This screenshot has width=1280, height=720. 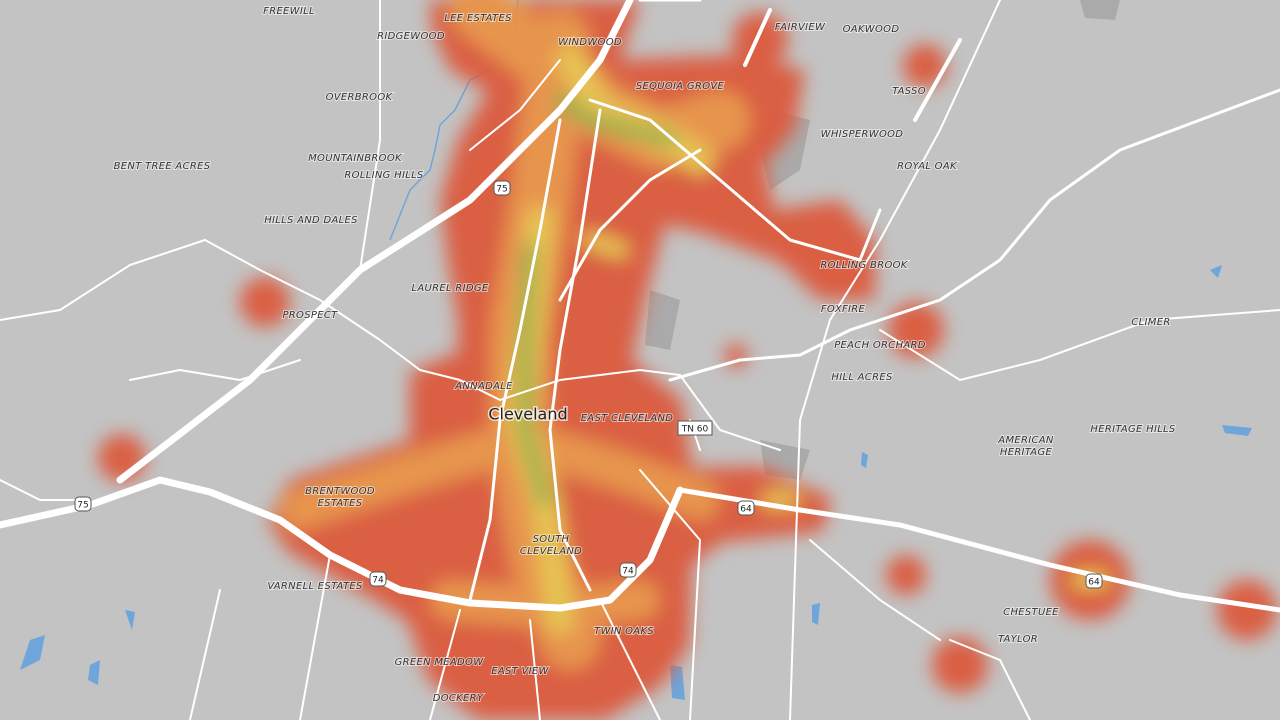 What do you see at coordinates (864, 265) in the screenshot?
I see `place-label: ROLLING BROOK` at bounding box center [864, 265].